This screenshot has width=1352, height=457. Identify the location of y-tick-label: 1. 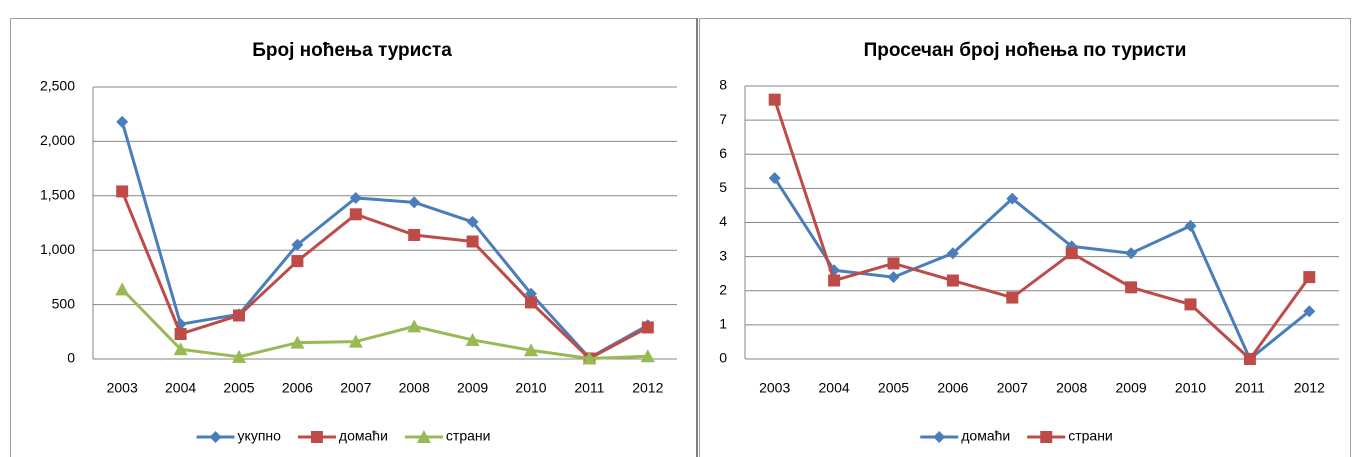
(723, 324).